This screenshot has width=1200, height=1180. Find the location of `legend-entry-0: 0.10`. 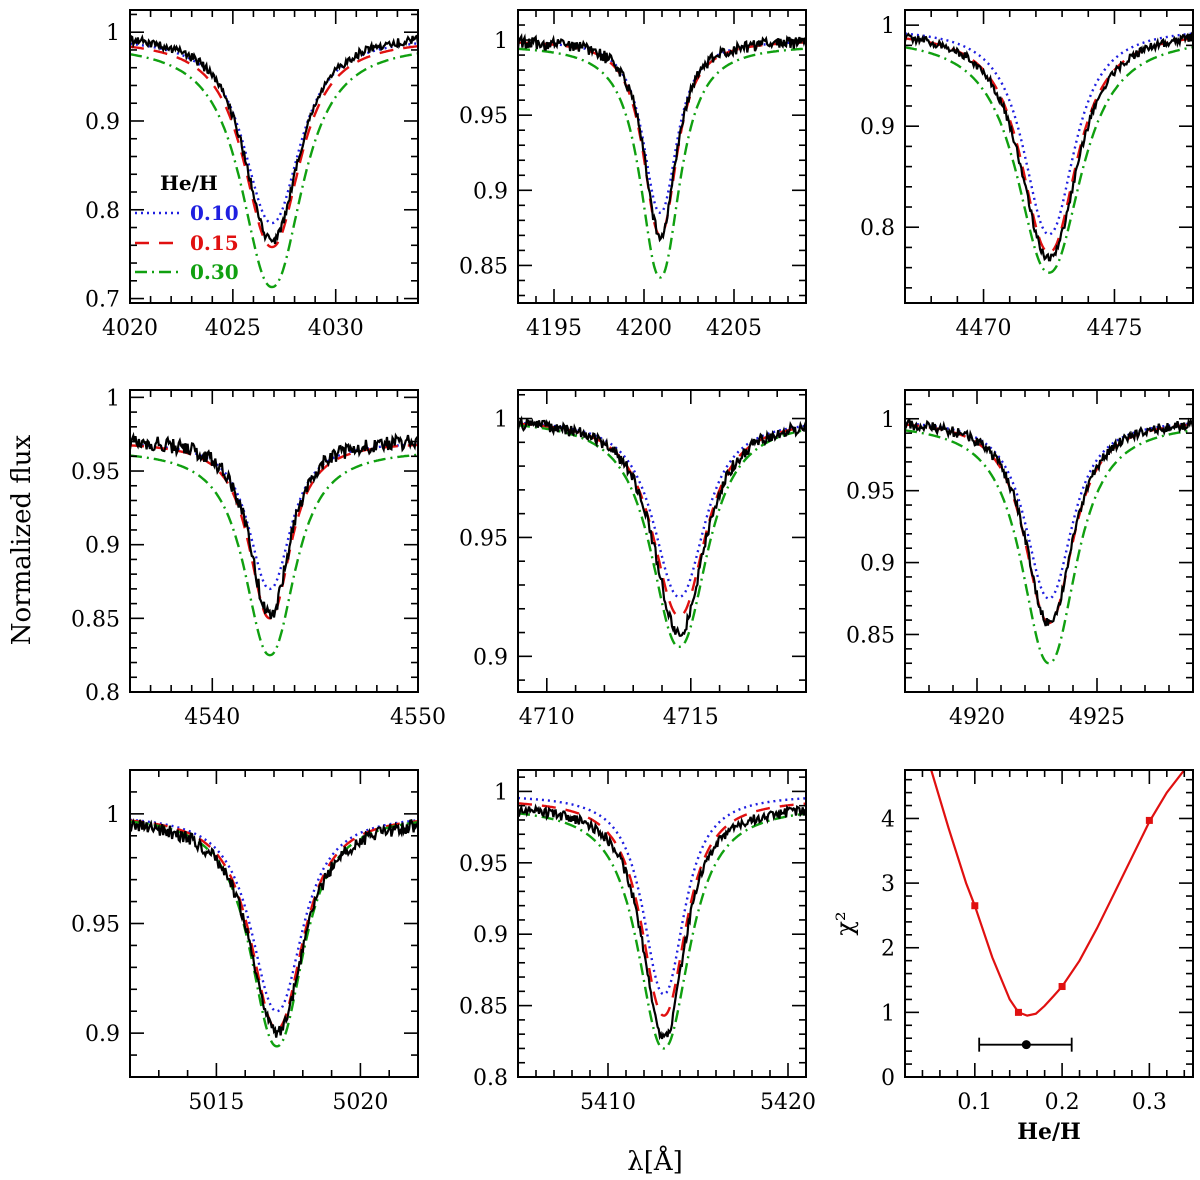

legend-entry-0: 0.10 is located at coordinates (187, 213).